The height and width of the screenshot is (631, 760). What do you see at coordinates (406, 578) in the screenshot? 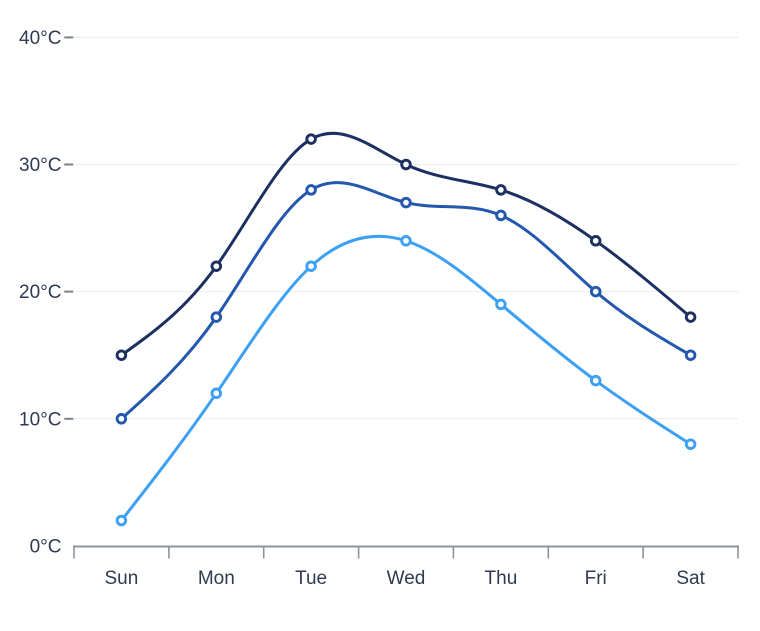
I see `svg-text: Wed` at bounding box center [406, 578].